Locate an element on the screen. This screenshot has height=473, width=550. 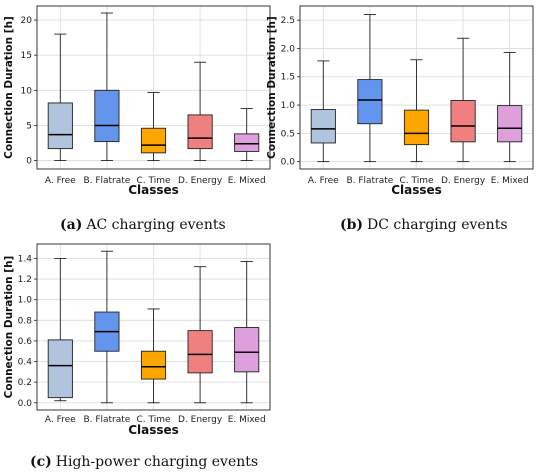
y-tick-label: 5 is located at coordinates (29, 126).